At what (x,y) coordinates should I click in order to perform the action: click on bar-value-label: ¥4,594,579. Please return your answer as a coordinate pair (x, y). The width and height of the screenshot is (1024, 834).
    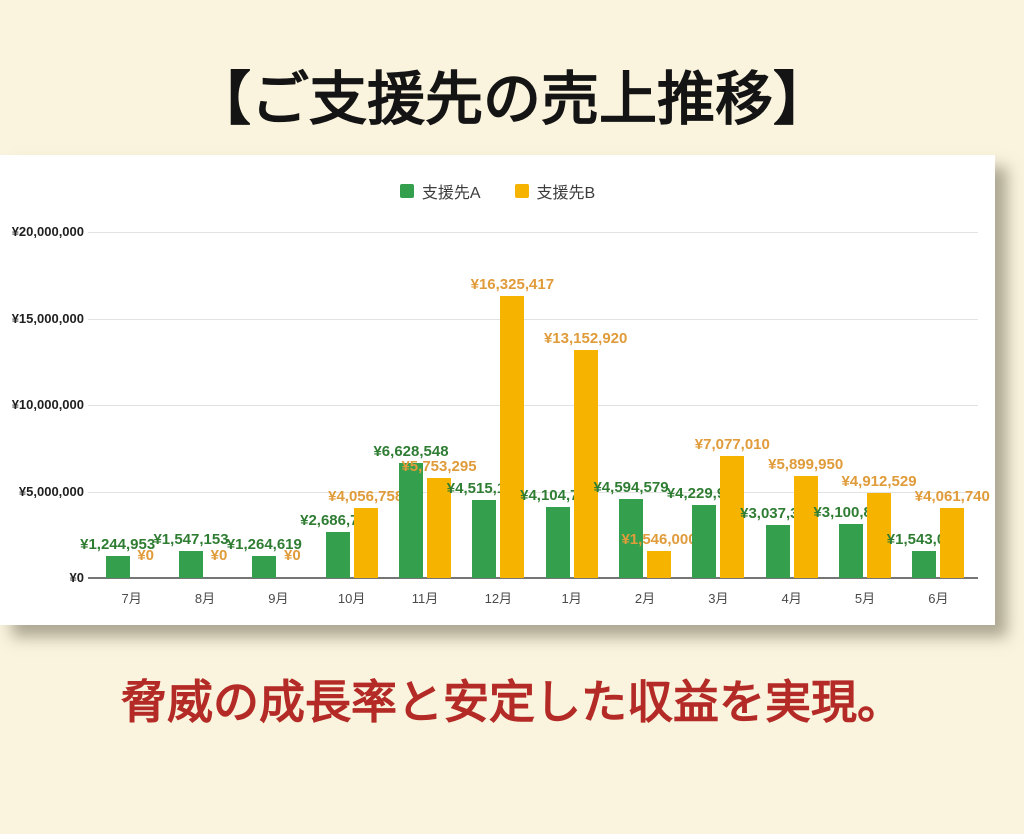
    Looking at the image, I should click on (631, 487).